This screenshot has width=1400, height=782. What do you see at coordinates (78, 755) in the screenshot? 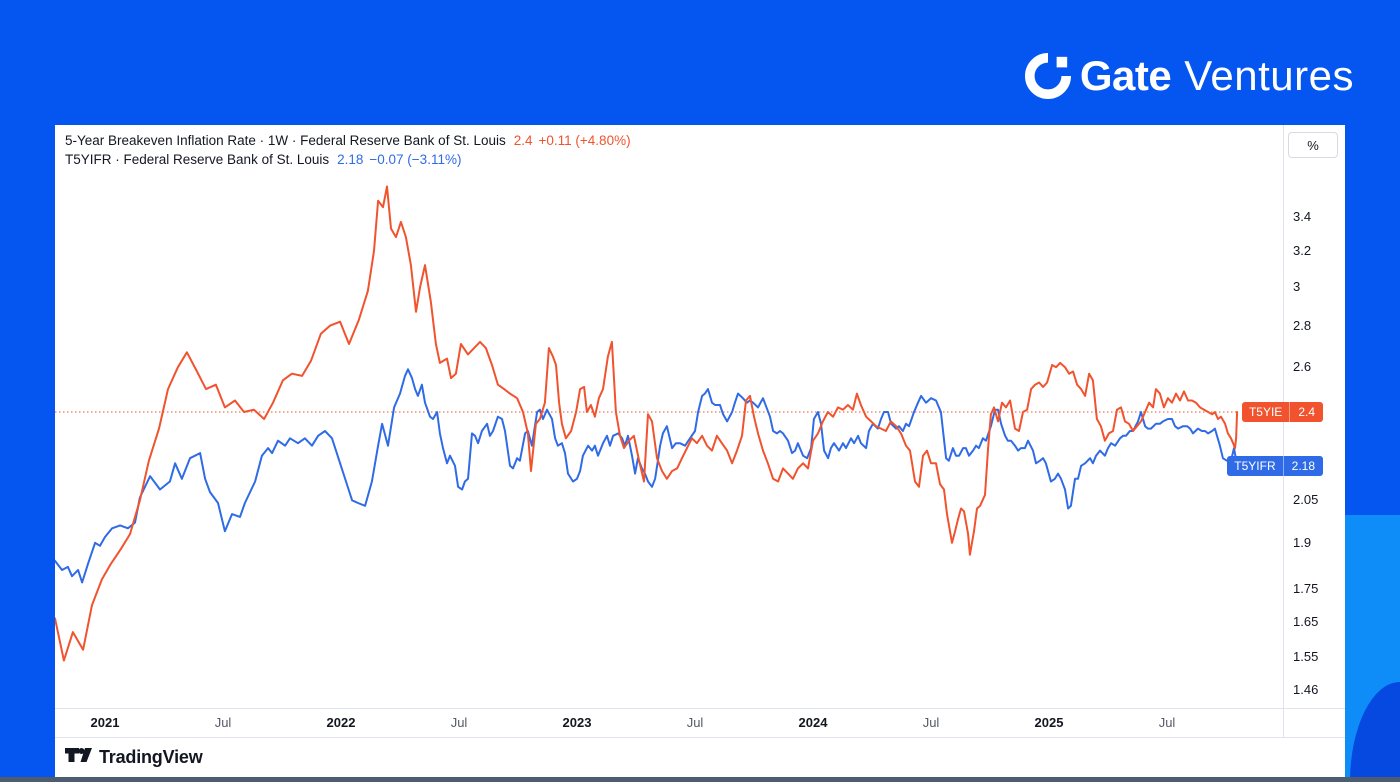
I see `tradingview-logo-icon` at bounding box center [78, 755].